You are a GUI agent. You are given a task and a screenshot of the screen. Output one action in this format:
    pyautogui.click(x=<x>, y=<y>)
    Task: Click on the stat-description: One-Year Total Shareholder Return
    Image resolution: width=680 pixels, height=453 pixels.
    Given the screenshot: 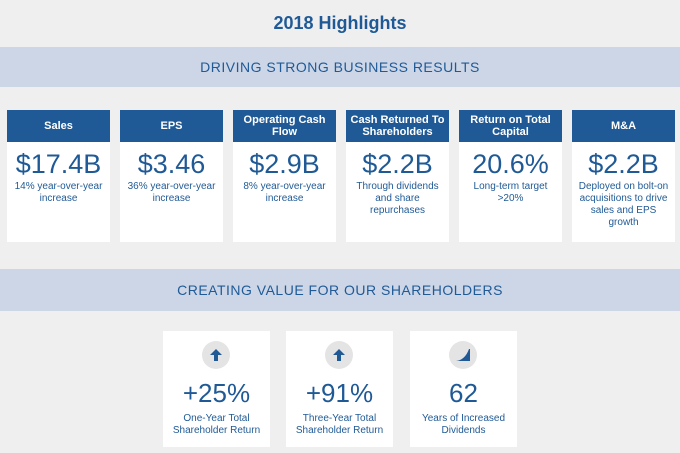 What is the action you would take?
    pyautogui.click(x=216, y=424)
    